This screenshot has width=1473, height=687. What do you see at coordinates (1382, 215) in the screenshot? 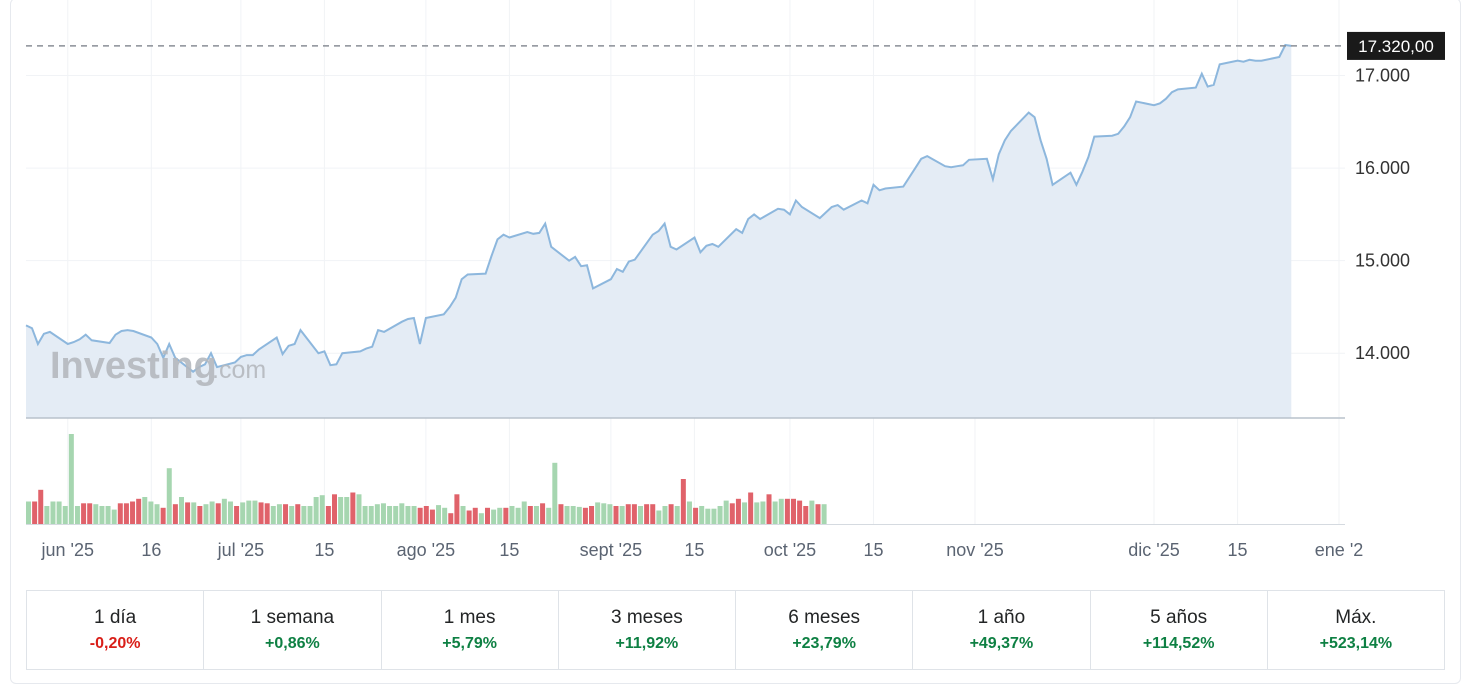
I see `y-axis-ticks: 14.000 15.000 16.000 17.000` at bounding box center [1382, 215].